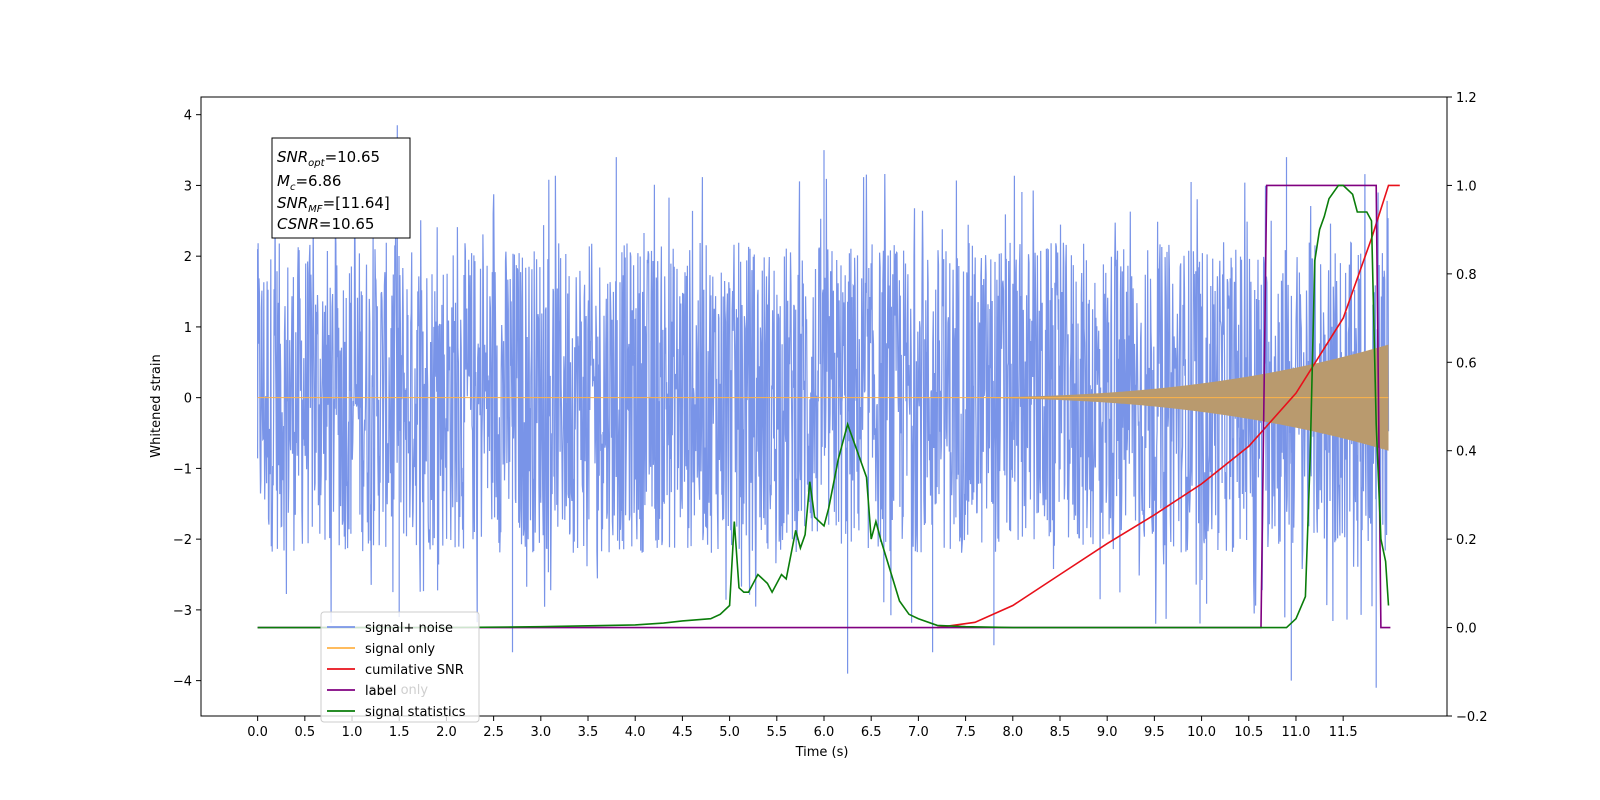  I want to click on x-tick-label: 0.5, so click(304, 732).